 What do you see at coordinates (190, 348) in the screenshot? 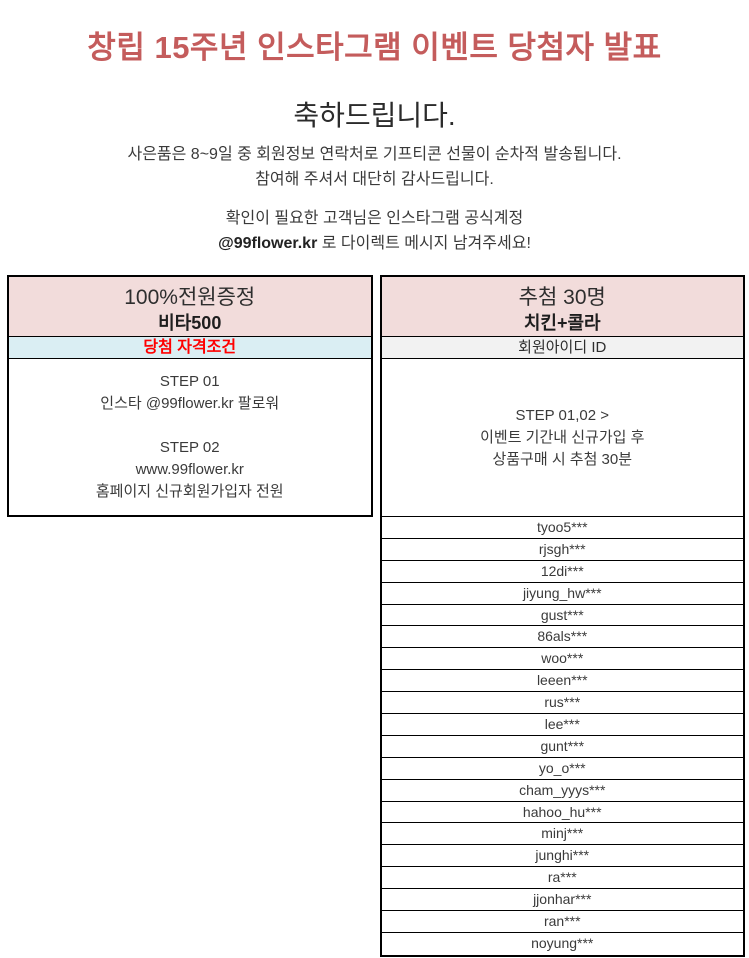
I see `gift-condition-header: 당첨 자격조건` at bounding box center [190, 348].